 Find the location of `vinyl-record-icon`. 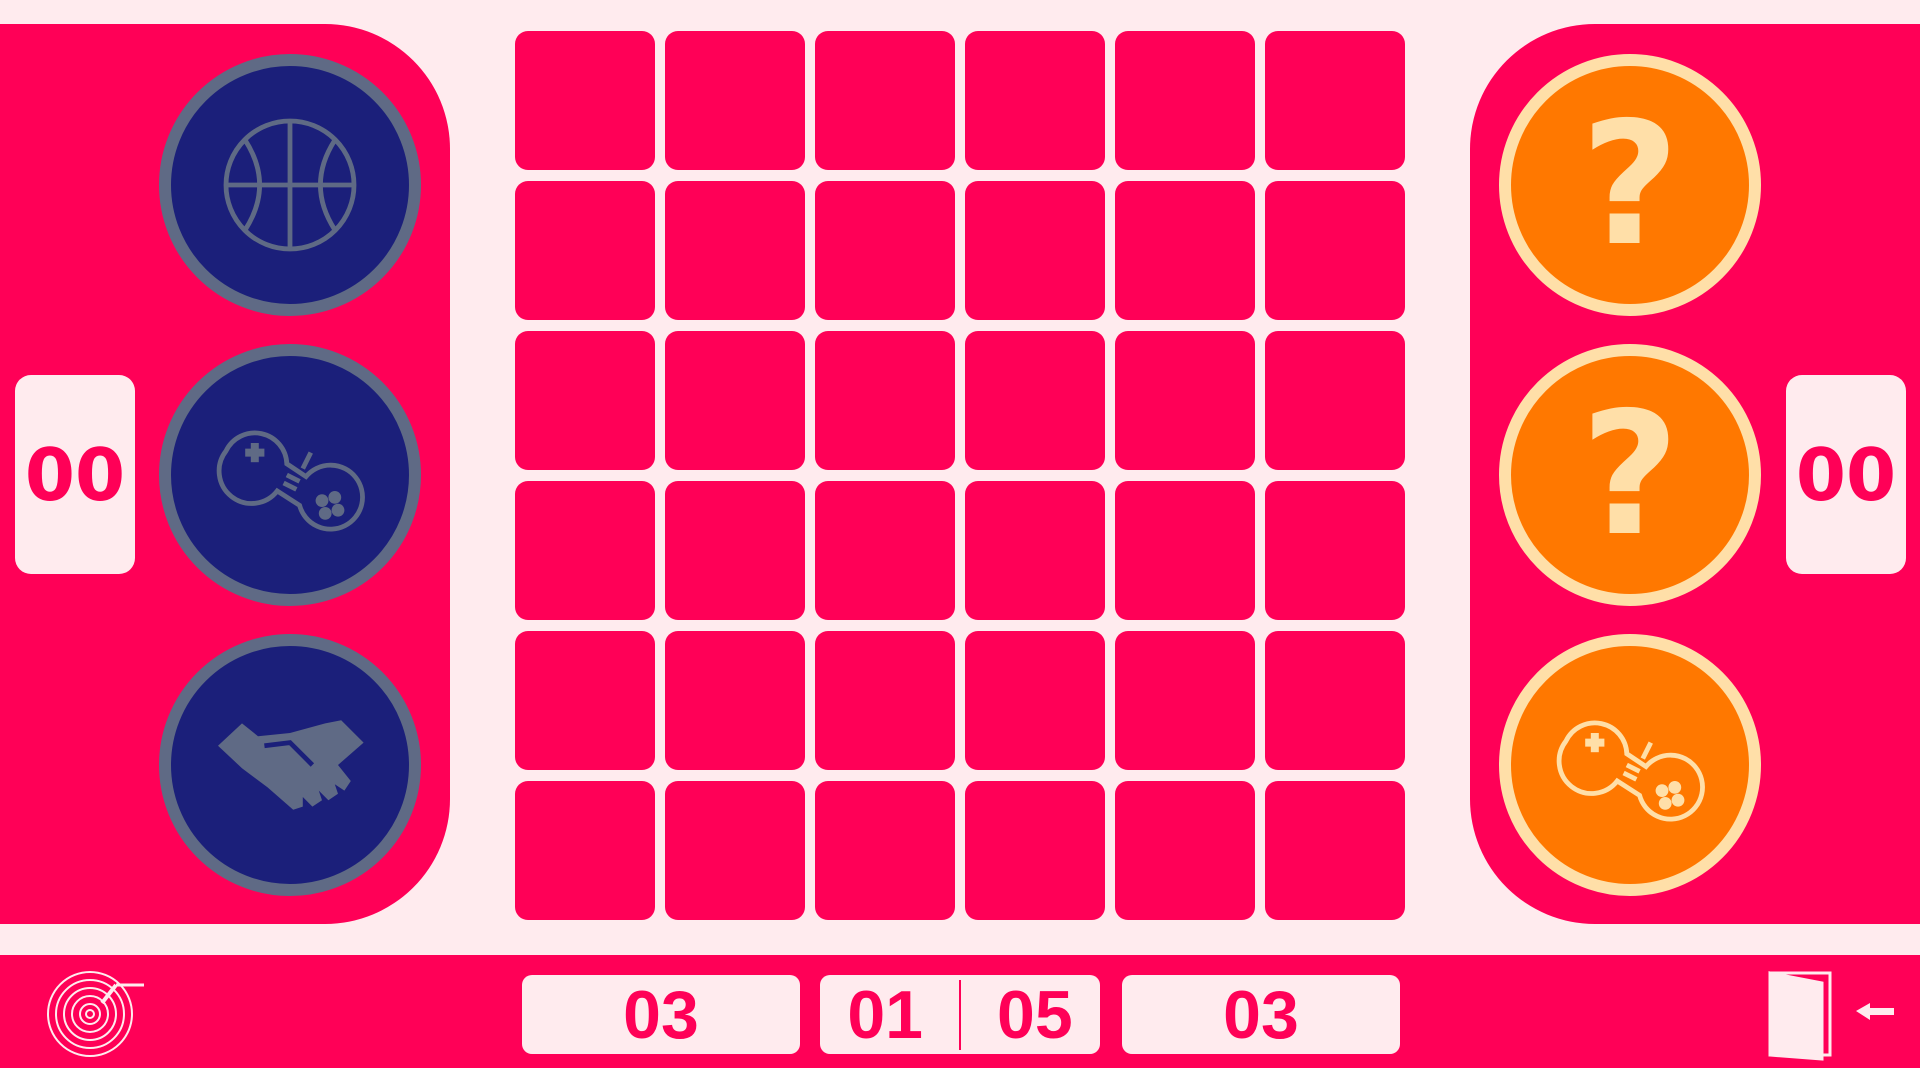

vinyl-record-icon is located at coordinates (95, 1014).